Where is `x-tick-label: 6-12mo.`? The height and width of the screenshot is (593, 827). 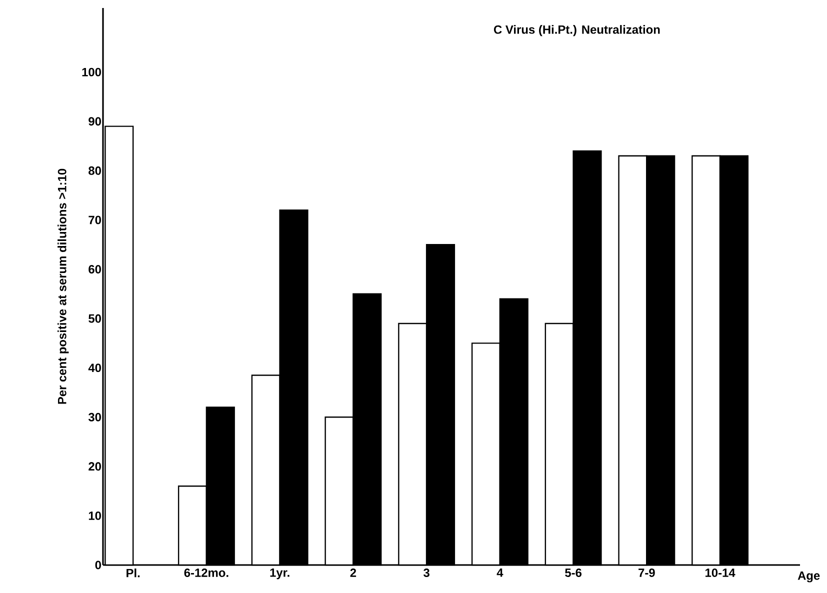 x-tick-label: 6-12mo. is located at coordinates (206, 572).